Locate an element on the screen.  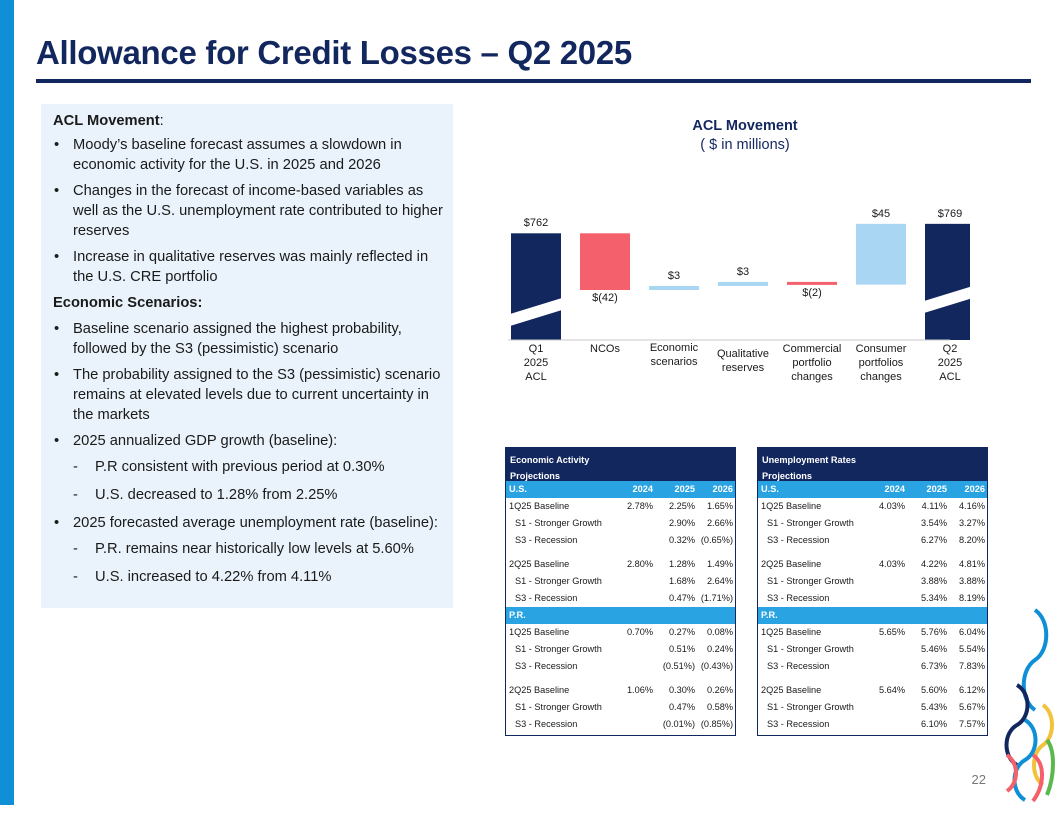
chart-plot is located at coordinates (739, 282).